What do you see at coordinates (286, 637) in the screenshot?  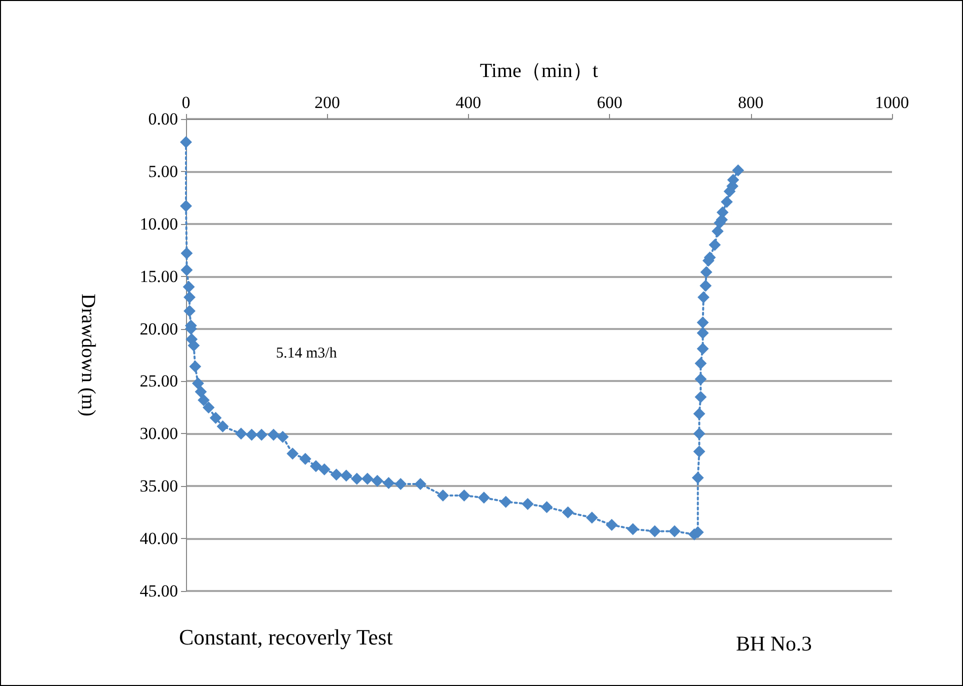 I see `text: Constant, recoverly Test` at bounding box center [286, 637].